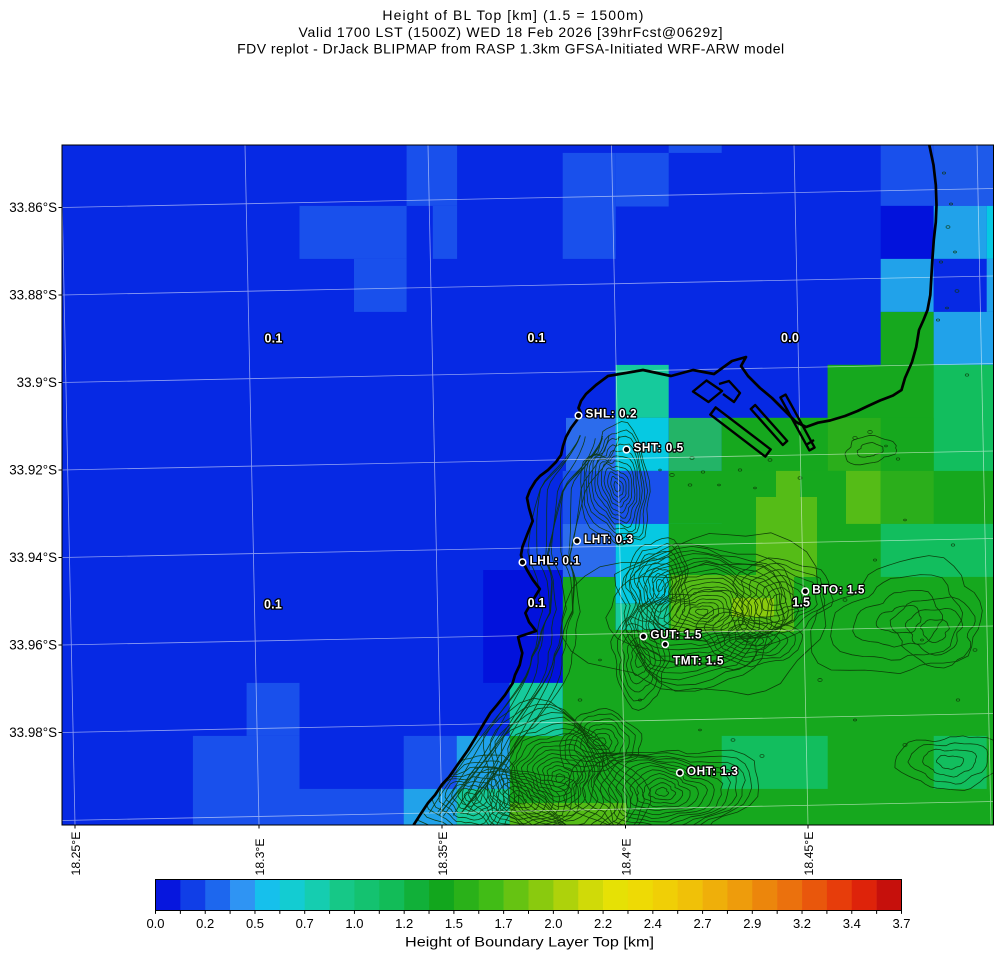 This screenshot has height=962, width=1001. Describe the element at coordinates (627, 856) in the screenshot. I see `svg-text: 18.4°E` at that location.